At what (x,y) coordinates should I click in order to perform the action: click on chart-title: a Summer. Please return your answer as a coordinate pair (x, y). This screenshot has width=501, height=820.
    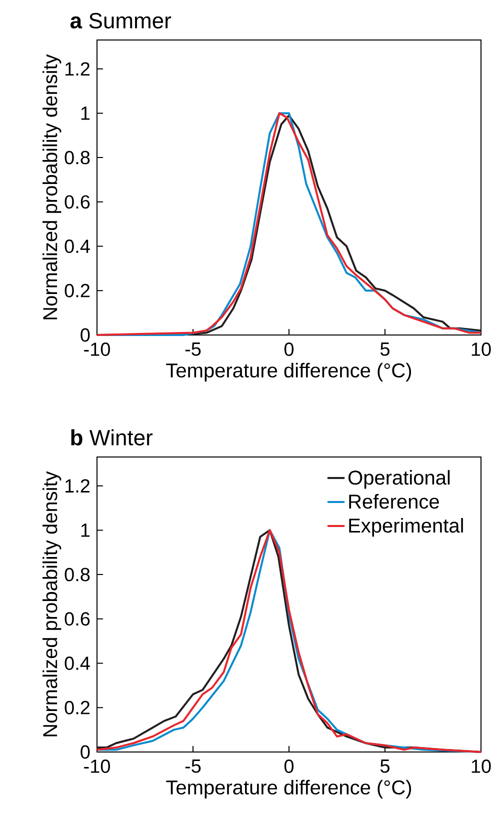
    Looking at the image, I should click on (121, 20).